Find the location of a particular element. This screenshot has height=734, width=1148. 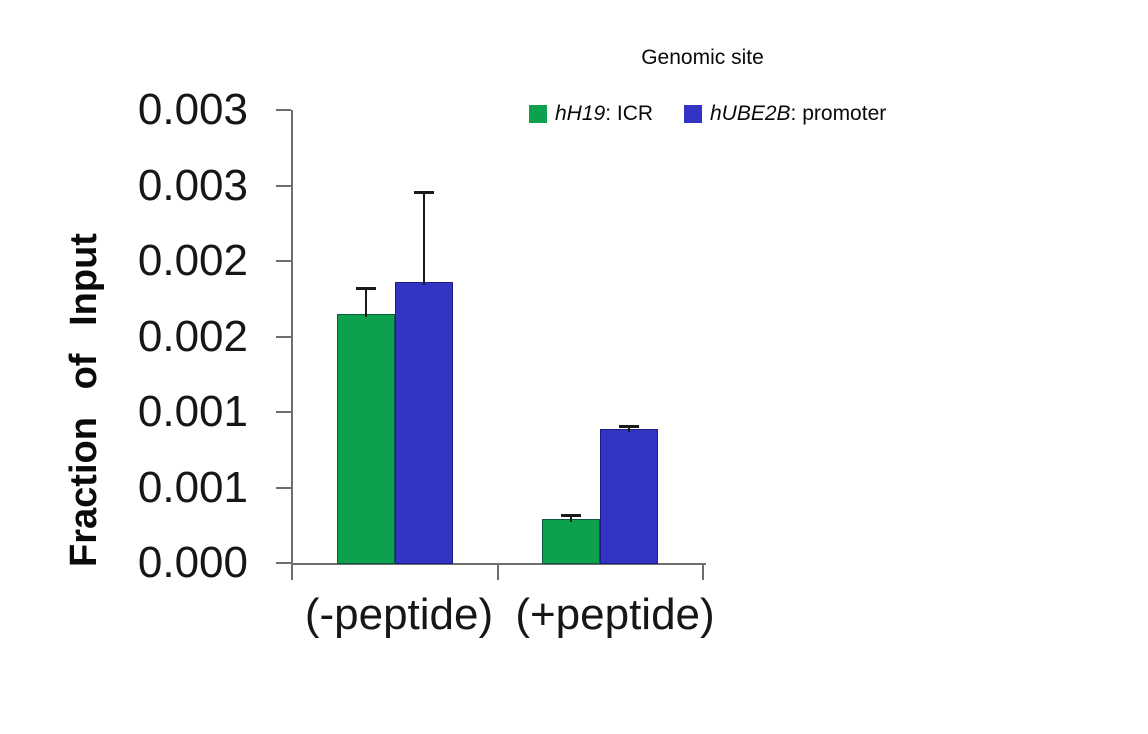

x-category-label-plus-peptide: (+peptide) is located at coordinates (615, 614).